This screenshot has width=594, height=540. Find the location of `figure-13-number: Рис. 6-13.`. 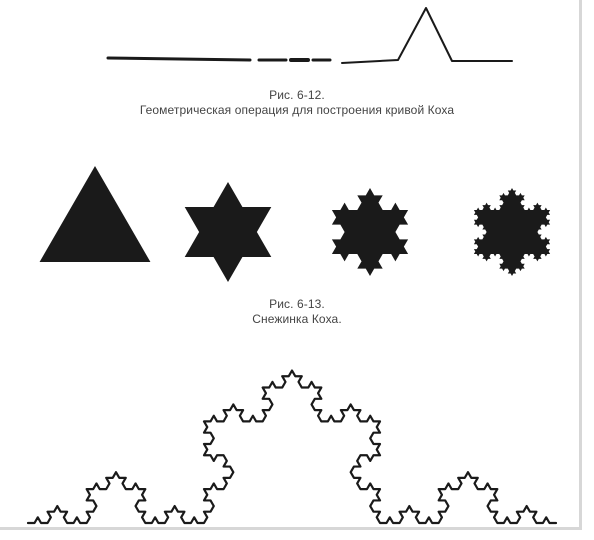

figure-13-number: Рис. 6-13. is located at coordinates (297, 304).